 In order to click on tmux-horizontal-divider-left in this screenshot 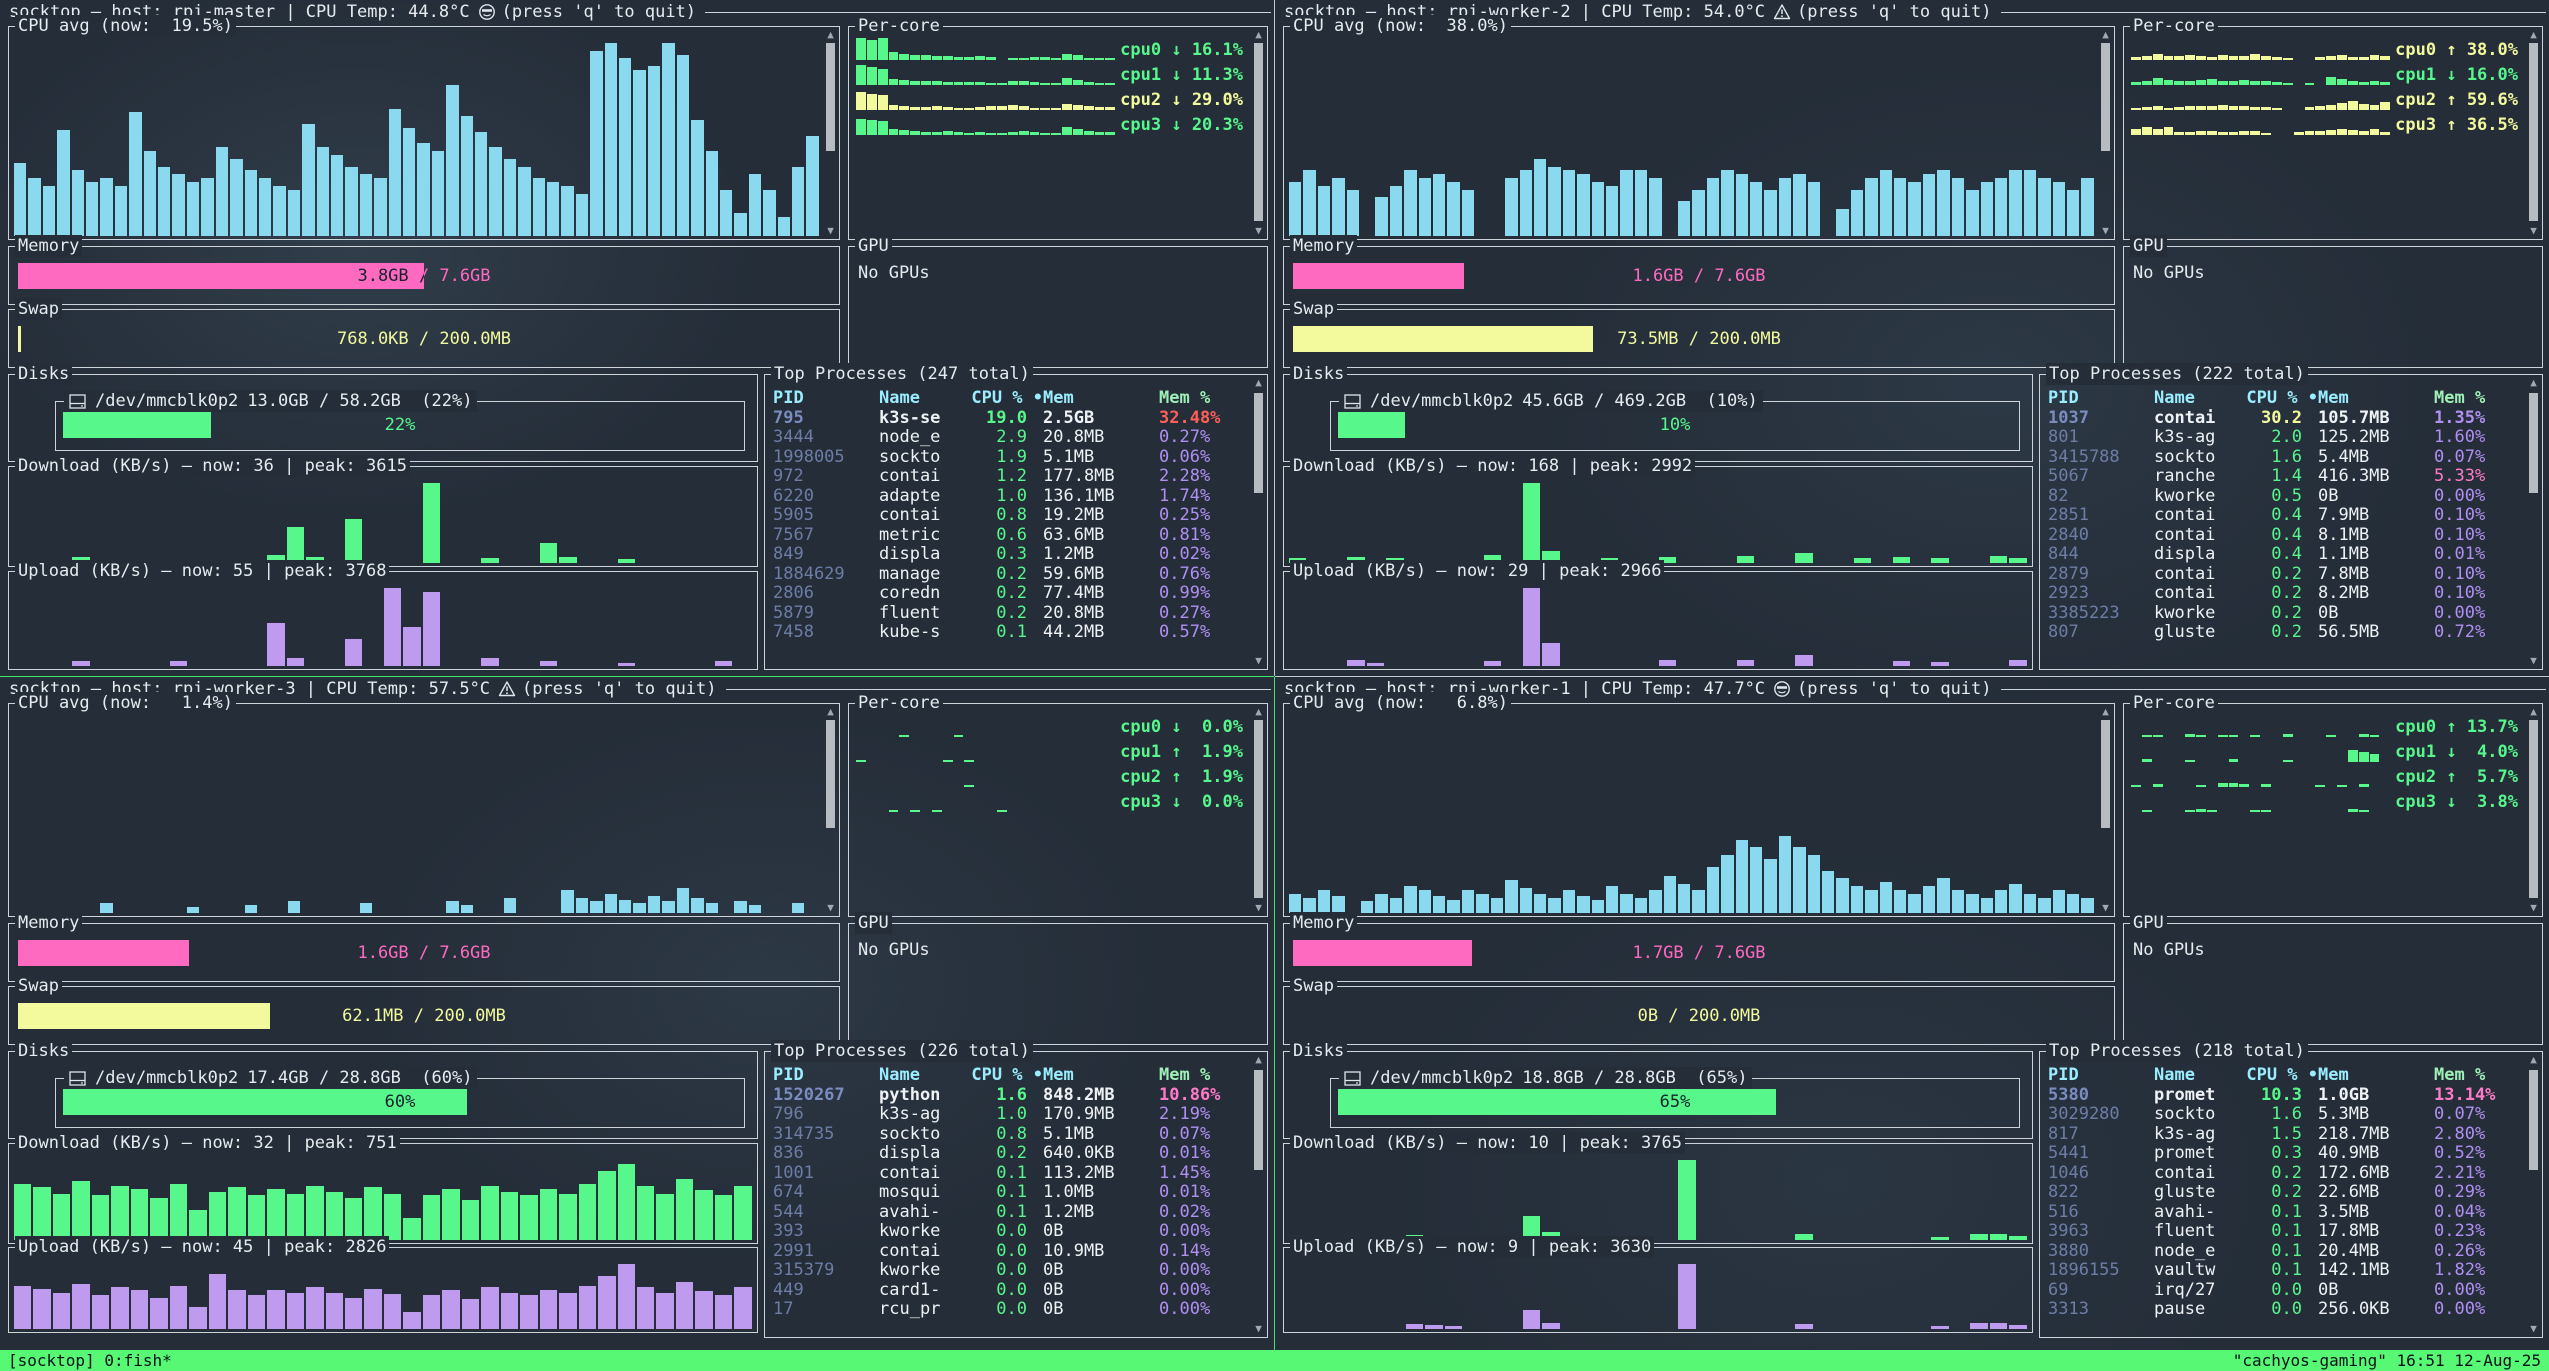, I will do `click(637, 676)`.